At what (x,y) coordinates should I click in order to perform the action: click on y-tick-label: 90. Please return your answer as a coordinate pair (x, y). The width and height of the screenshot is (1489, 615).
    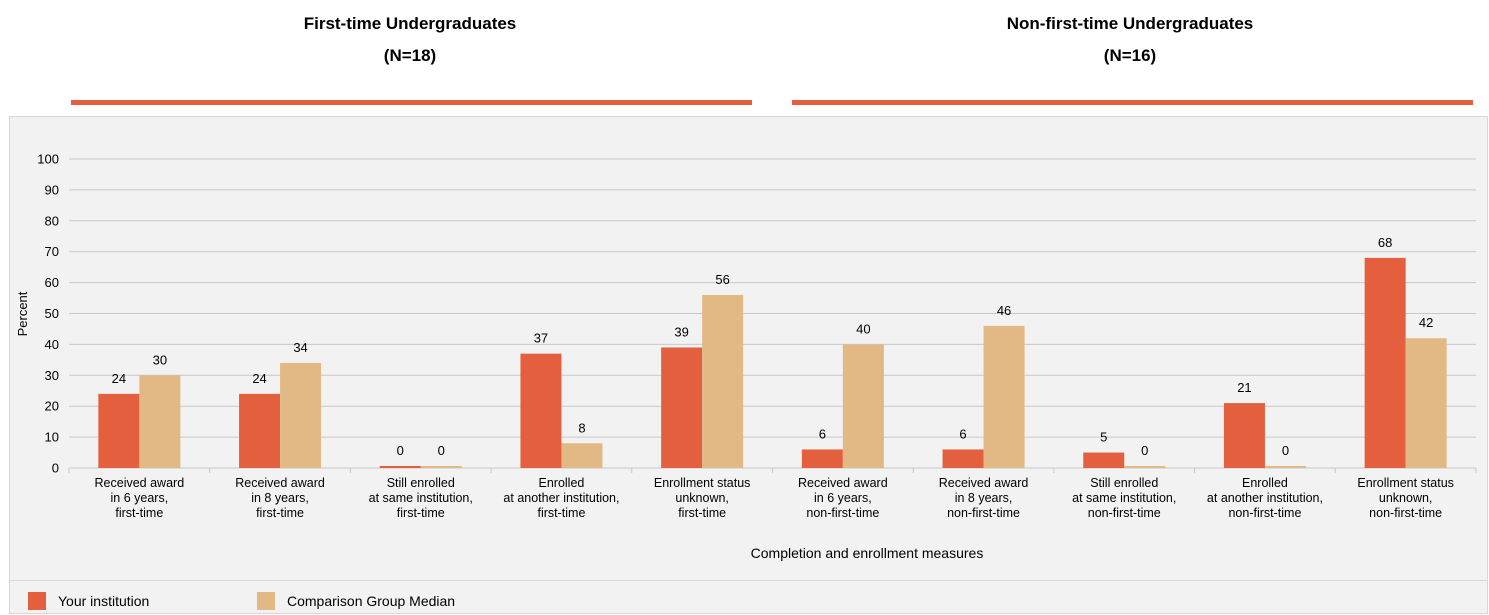
    Looking at the image, I should click on (52, 189).